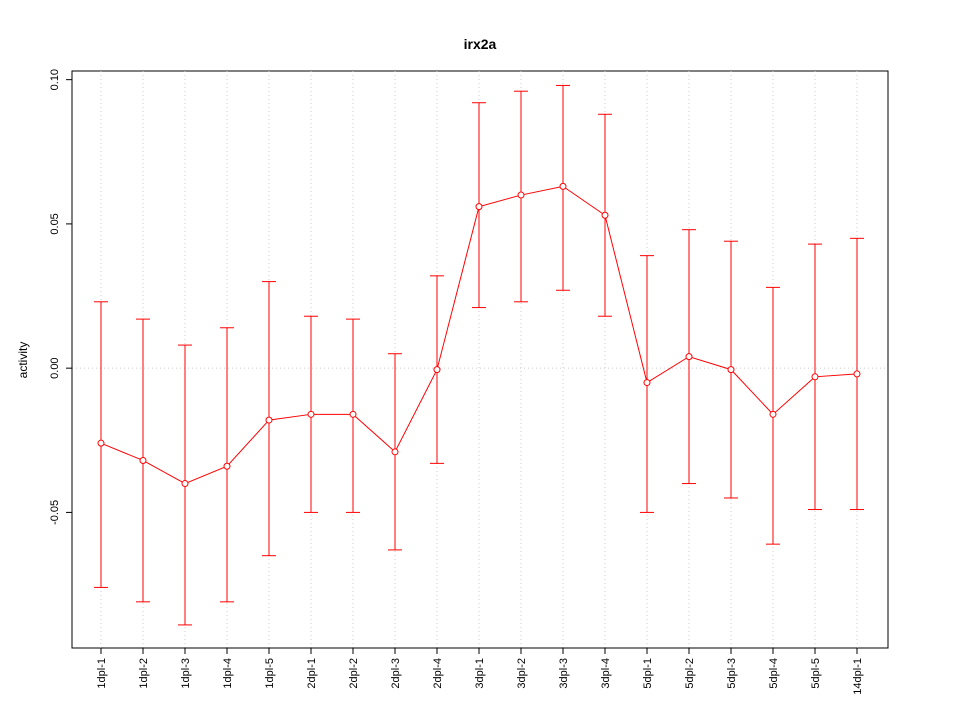 Image resolution: width=960 pixels, height=720 pixels. Describe the element at coordinates (354, 673) in the screenshot. I see `x-tick-label: 2dpl-2` at that location.